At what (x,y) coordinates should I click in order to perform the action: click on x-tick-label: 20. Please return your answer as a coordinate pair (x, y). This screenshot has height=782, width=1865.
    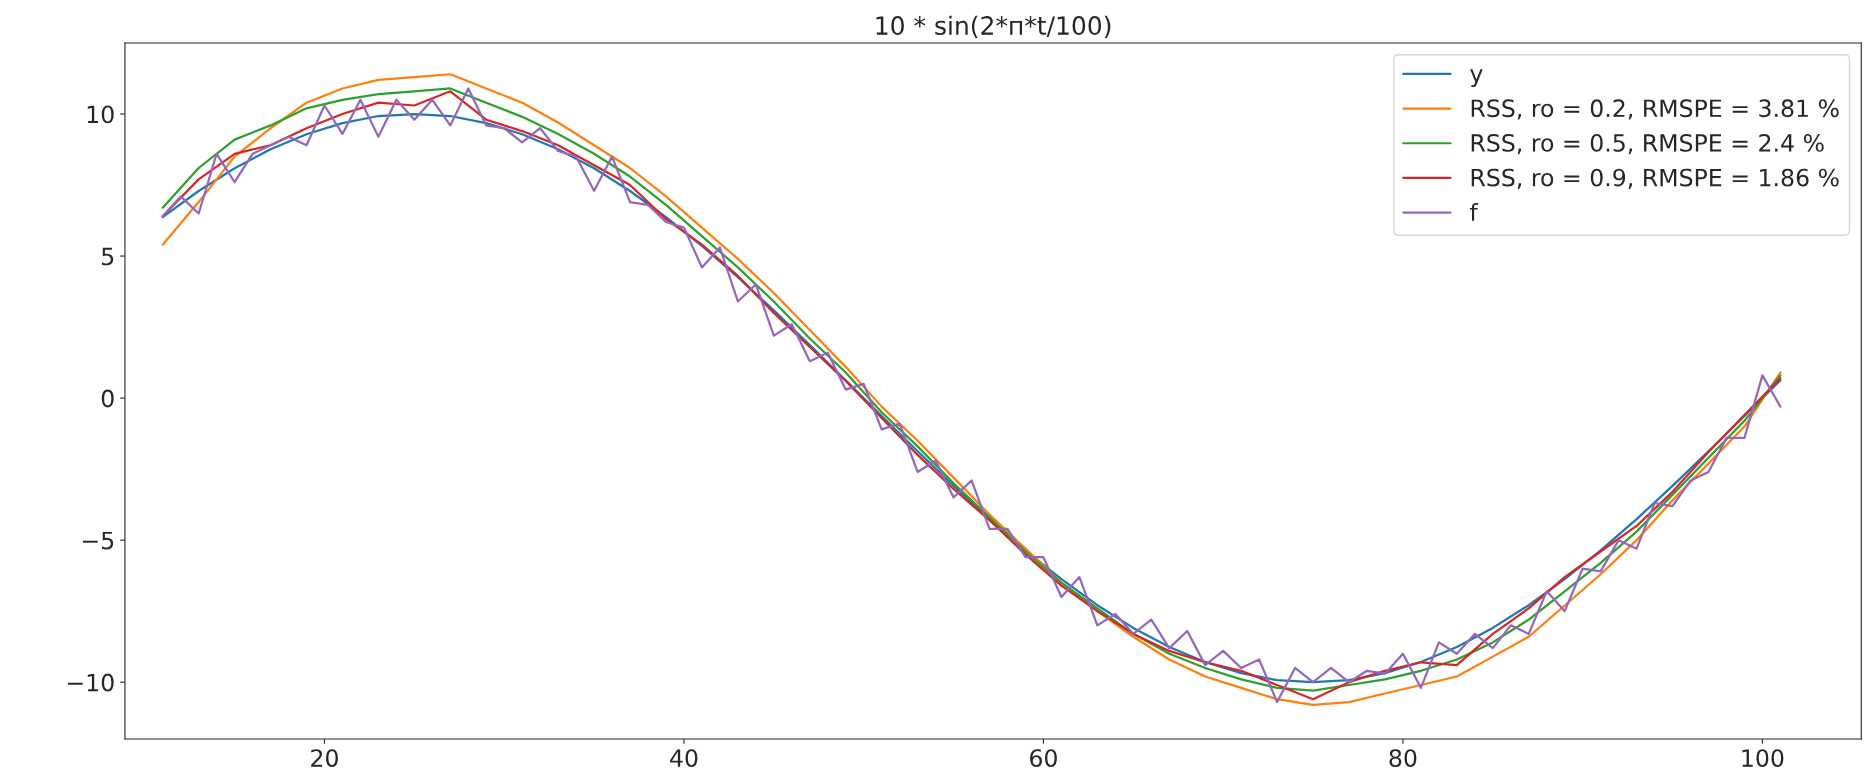
    Looking at the image, I should click on (324, 758).